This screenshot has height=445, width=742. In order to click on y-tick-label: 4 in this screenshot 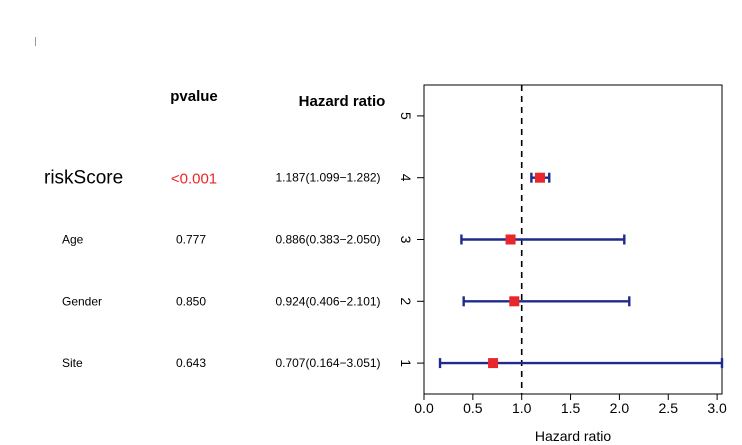, I will do `click(406, 178)`.